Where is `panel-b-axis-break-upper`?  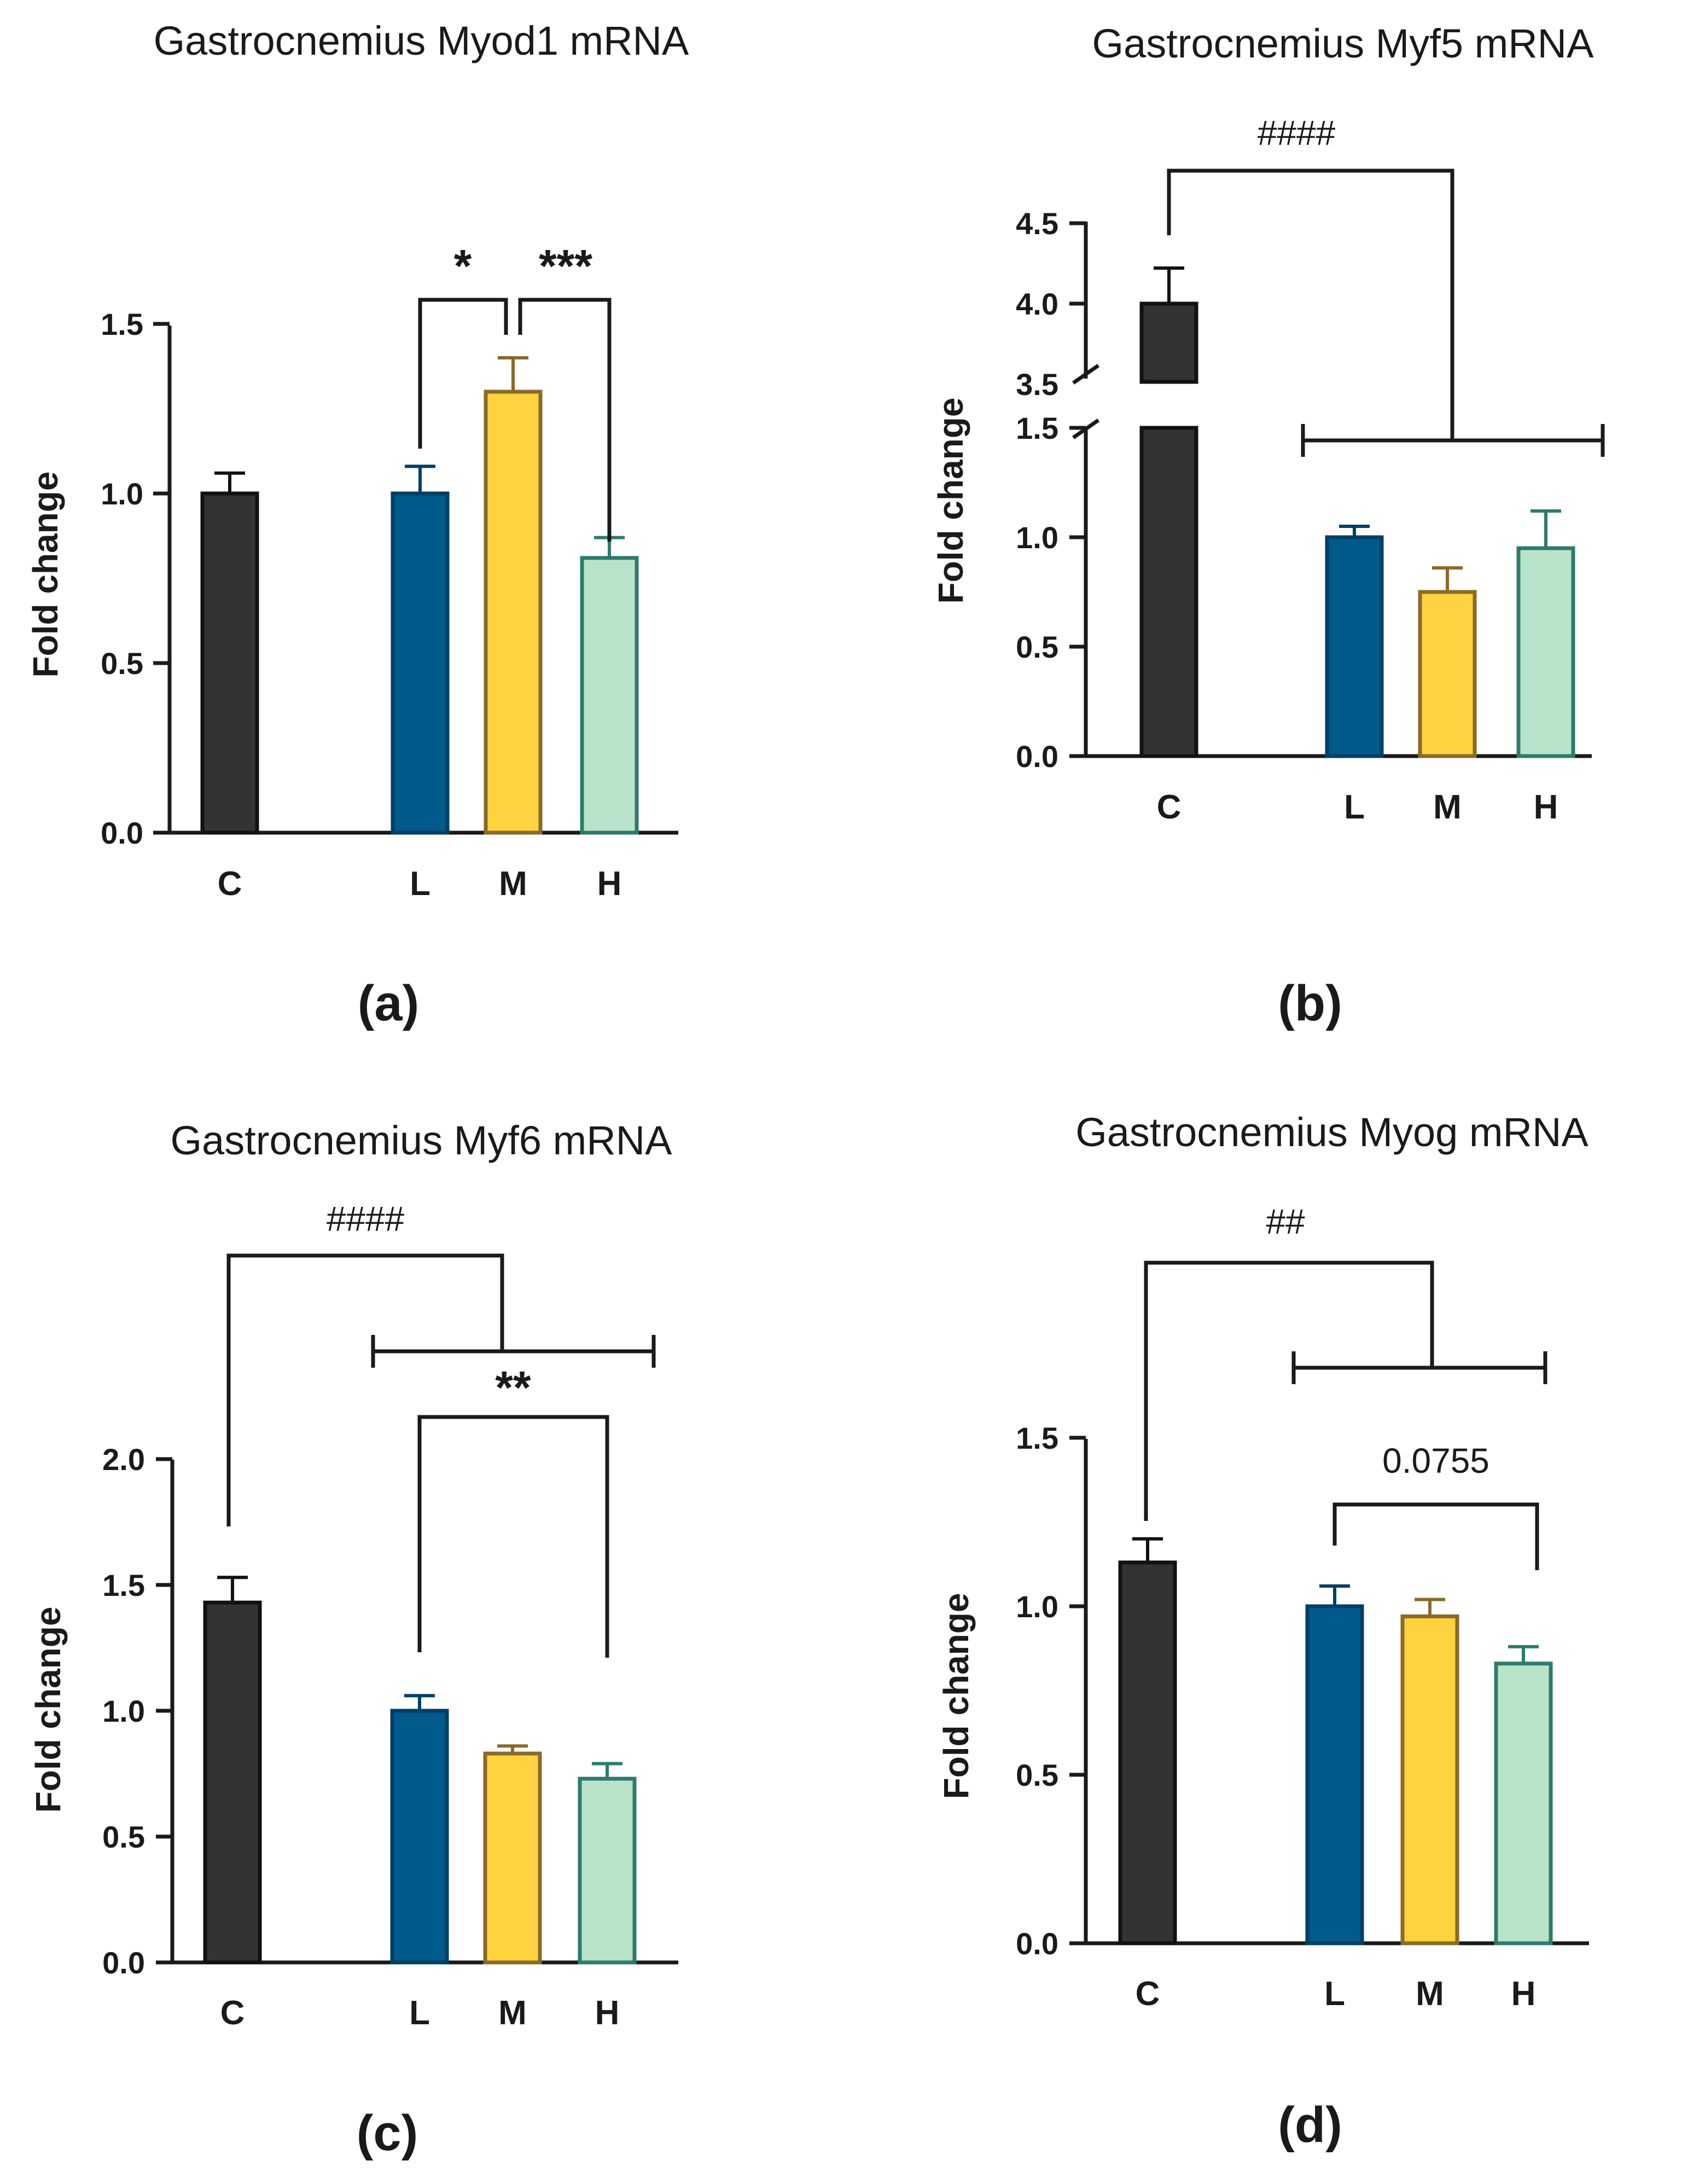
panel-b-axis-break-upper is located at coordinates (1085, 374).